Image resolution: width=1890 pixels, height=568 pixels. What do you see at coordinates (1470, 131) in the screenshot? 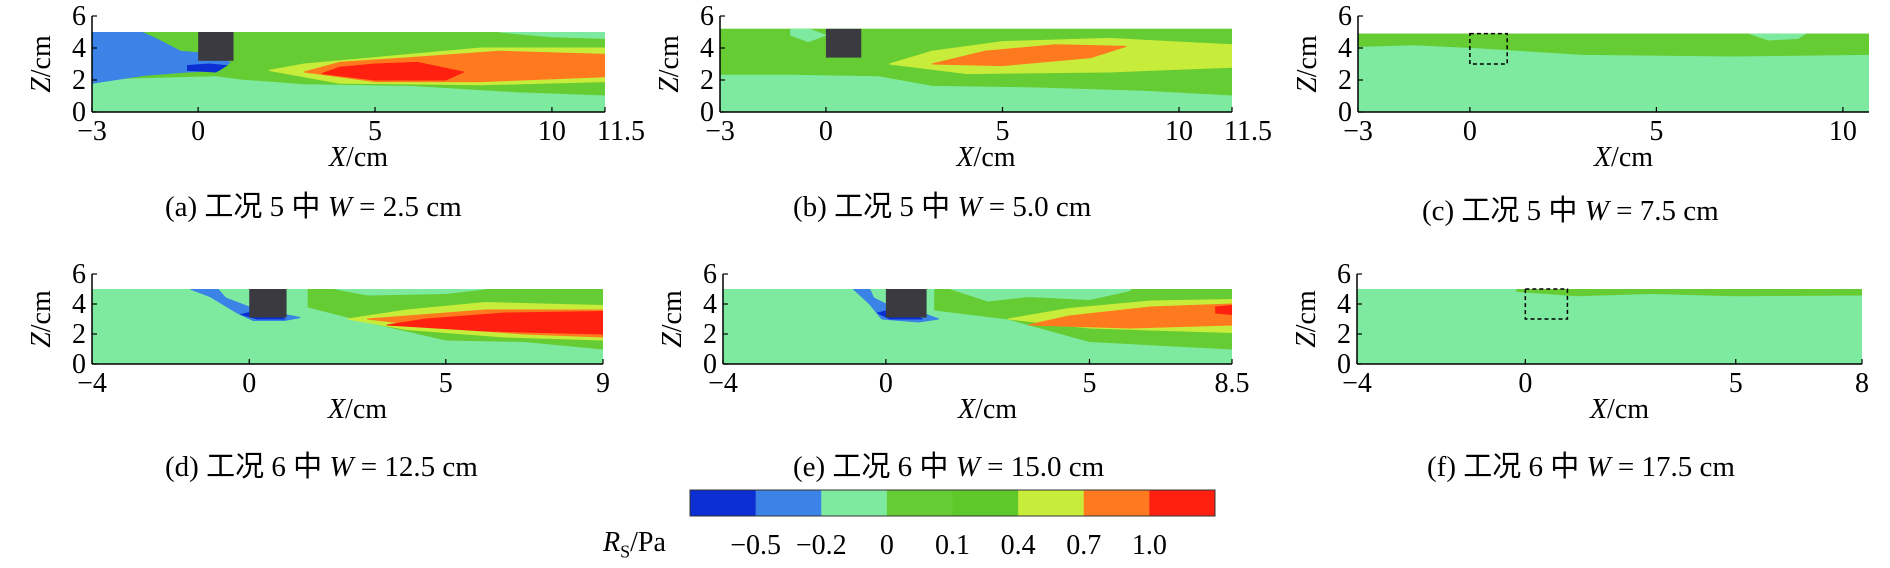
I see `x-tick-label-c-1: 0` at bounding box center [1470, 131].